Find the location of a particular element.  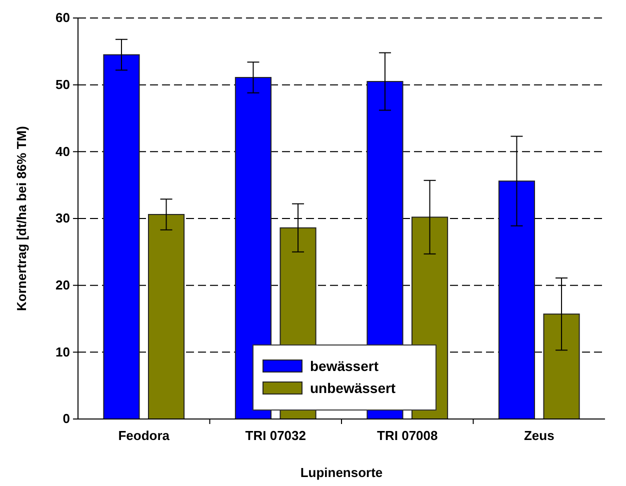

y-tick-label: 0 is located at coordinates (66, 418).